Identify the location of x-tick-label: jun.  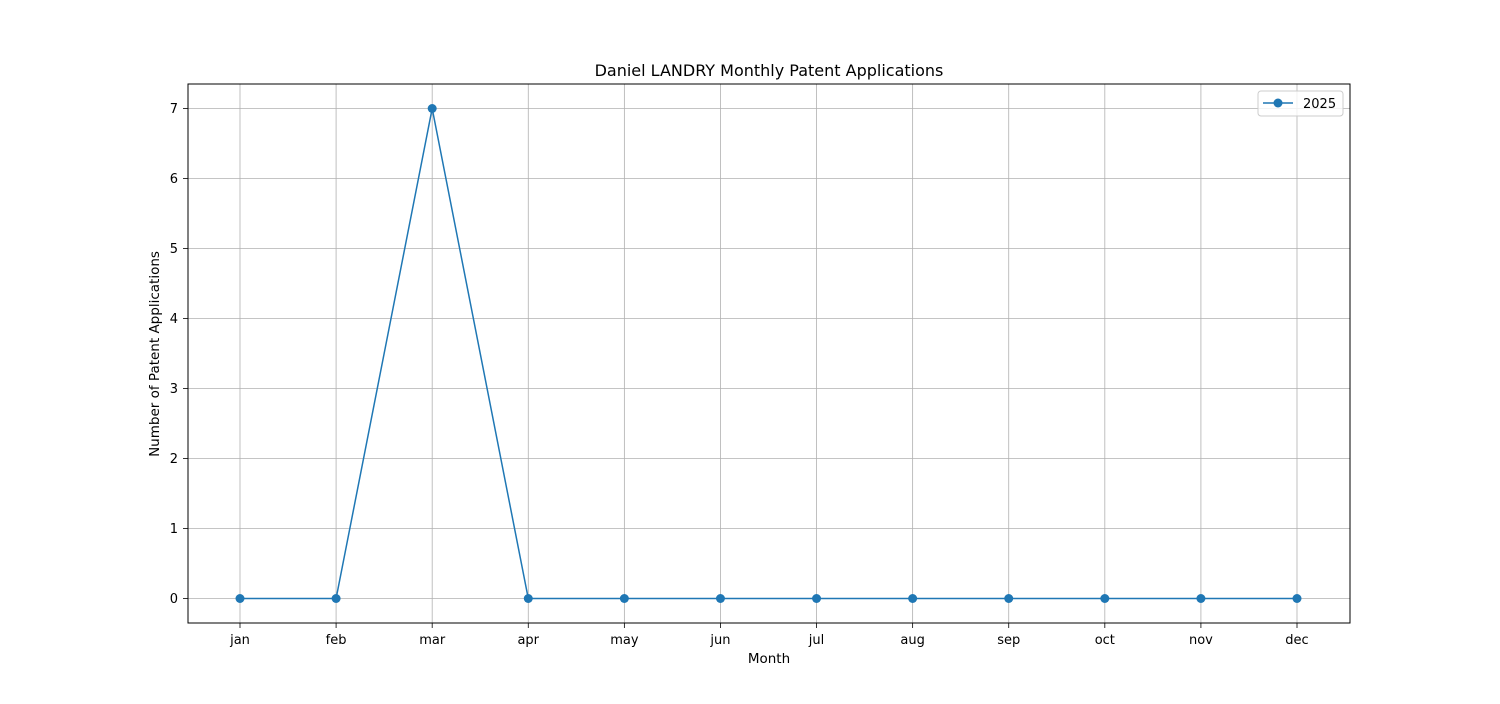
(719, 640).